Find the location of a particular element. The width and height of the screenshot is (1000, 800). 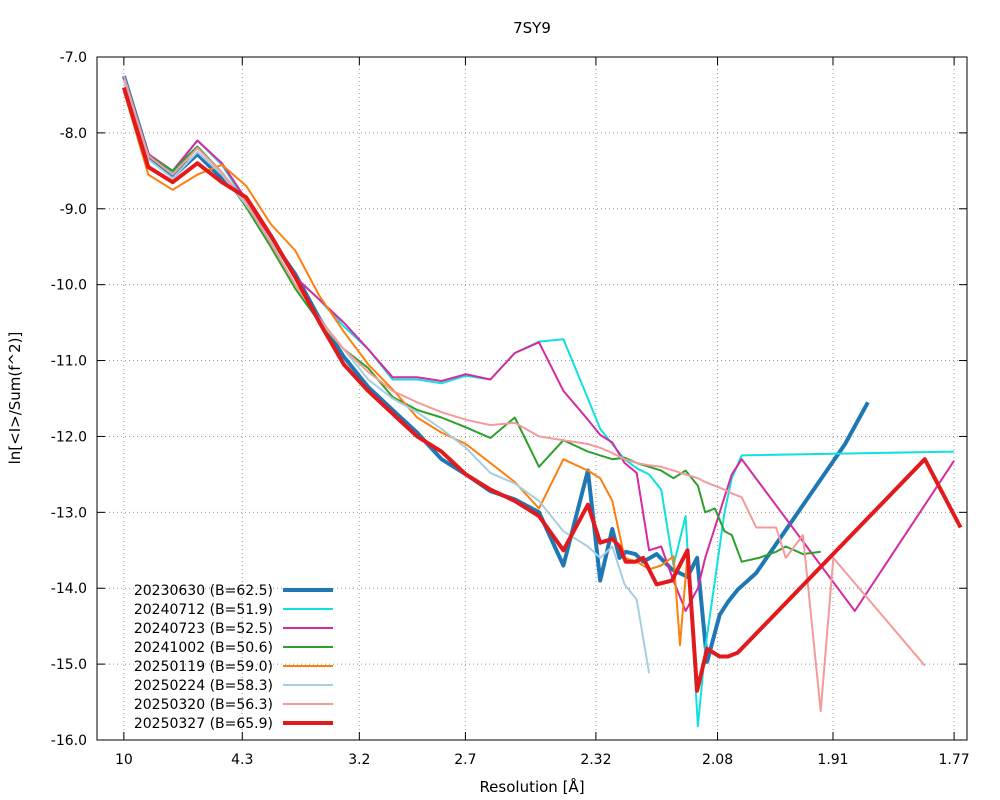

y-tick-label: -16.0 is located at coordinates (69, 741).